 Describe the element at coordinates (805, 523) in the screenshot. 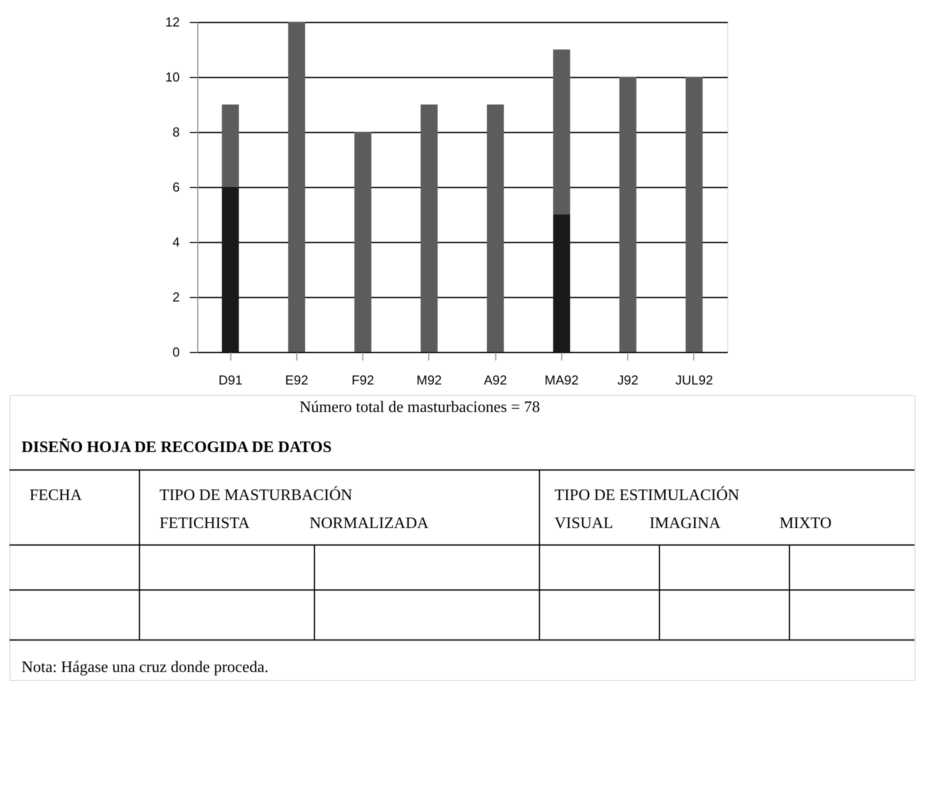

I see `text: MIXTO` at that location.